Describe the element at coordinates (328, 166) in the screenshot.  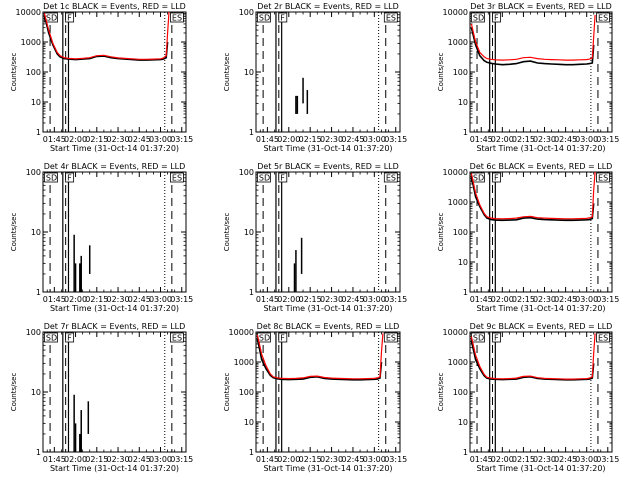
I see `panel-title: Det 5r BLACK = Events, RED = LLD` at that location.